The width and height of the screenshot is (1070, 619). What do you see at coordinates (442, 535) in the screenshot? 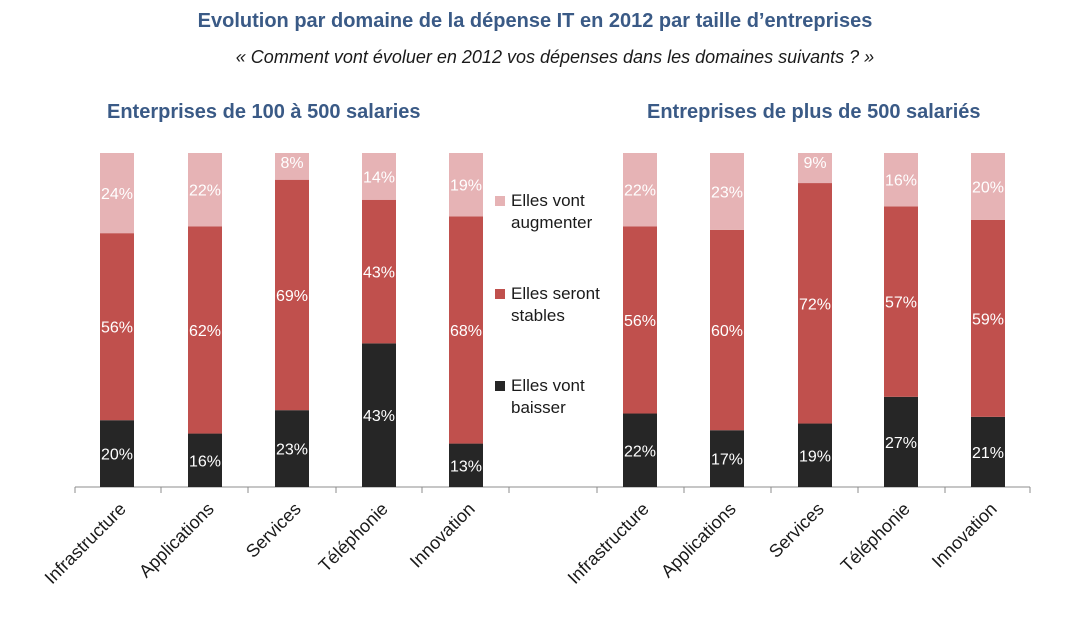
I see `category-label-g1-innovation: Innovation` at bounding box center [442, 535].